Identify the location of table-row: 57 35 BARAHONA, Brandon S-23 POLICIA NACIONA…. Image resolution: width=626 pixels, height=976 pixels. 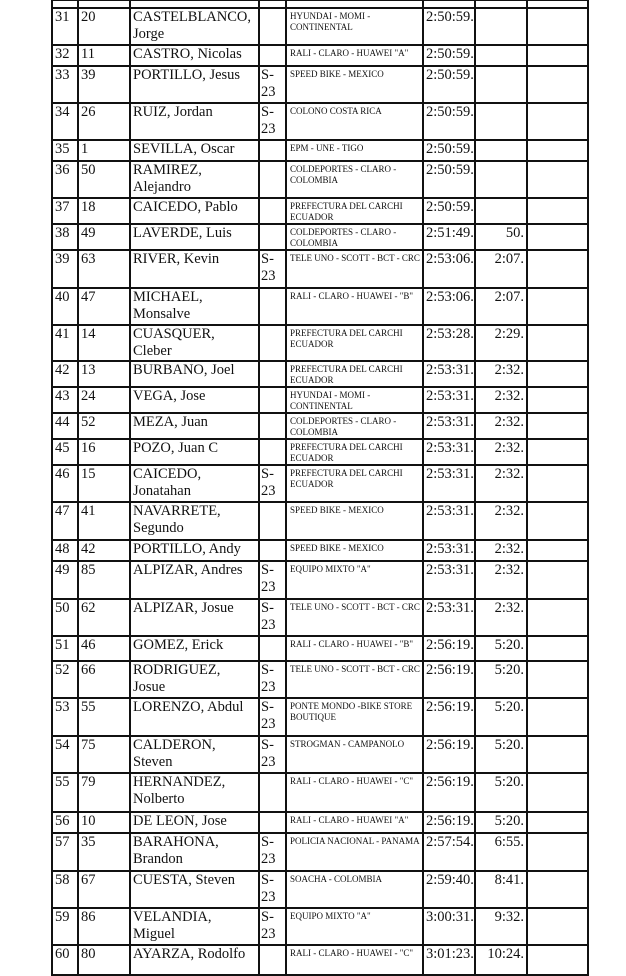
(320, 852).